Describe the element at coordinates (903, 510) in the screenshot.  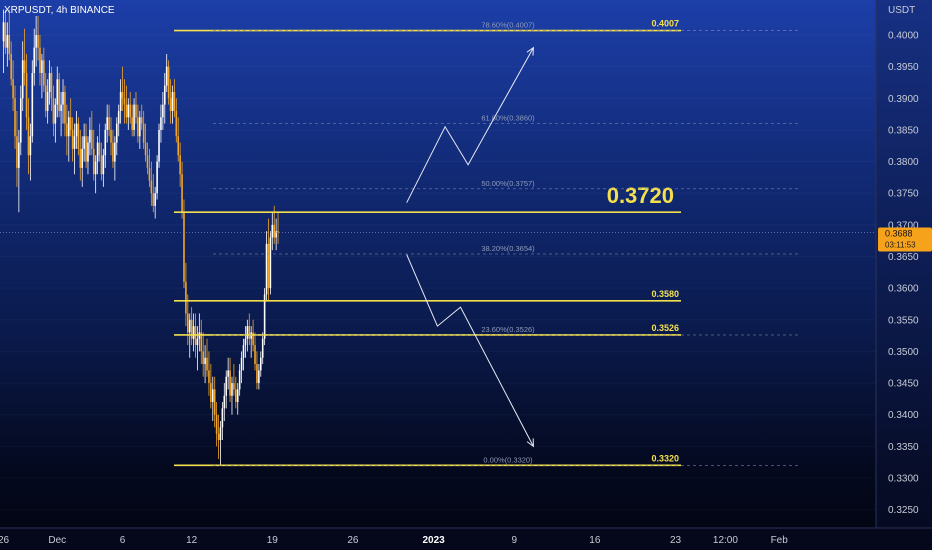
I see `price-tick-label: 0.3250` at that location.